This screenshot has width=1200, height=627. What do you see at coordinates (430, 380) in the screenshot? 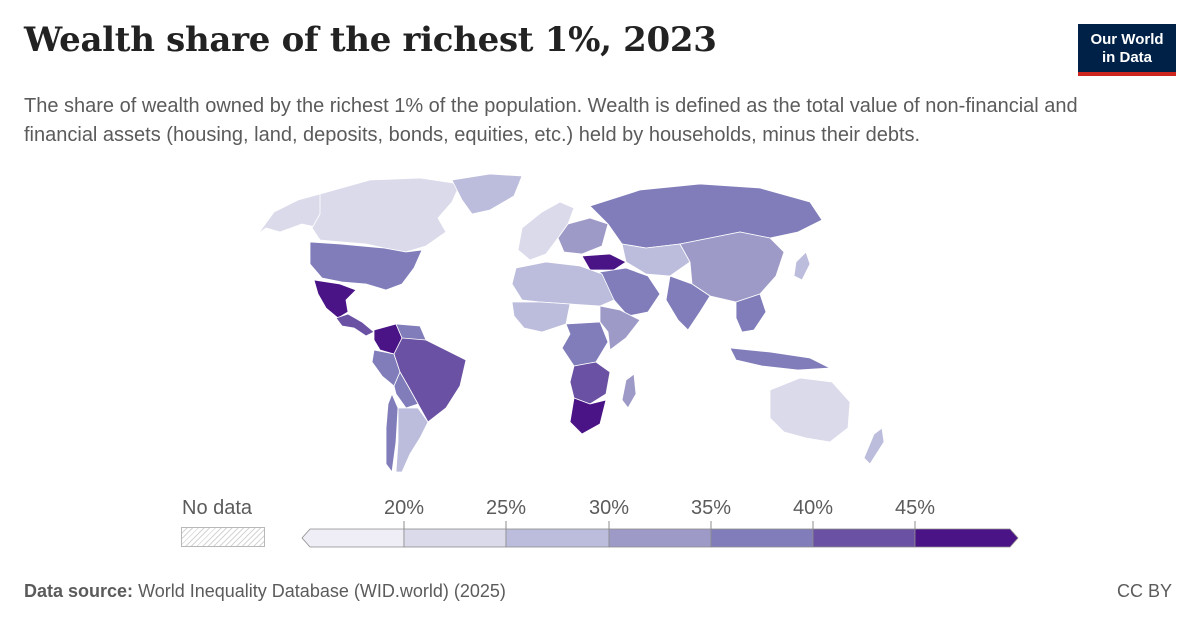
I see `map-region-brazil: Brazil` at bounding box center [430, 380].